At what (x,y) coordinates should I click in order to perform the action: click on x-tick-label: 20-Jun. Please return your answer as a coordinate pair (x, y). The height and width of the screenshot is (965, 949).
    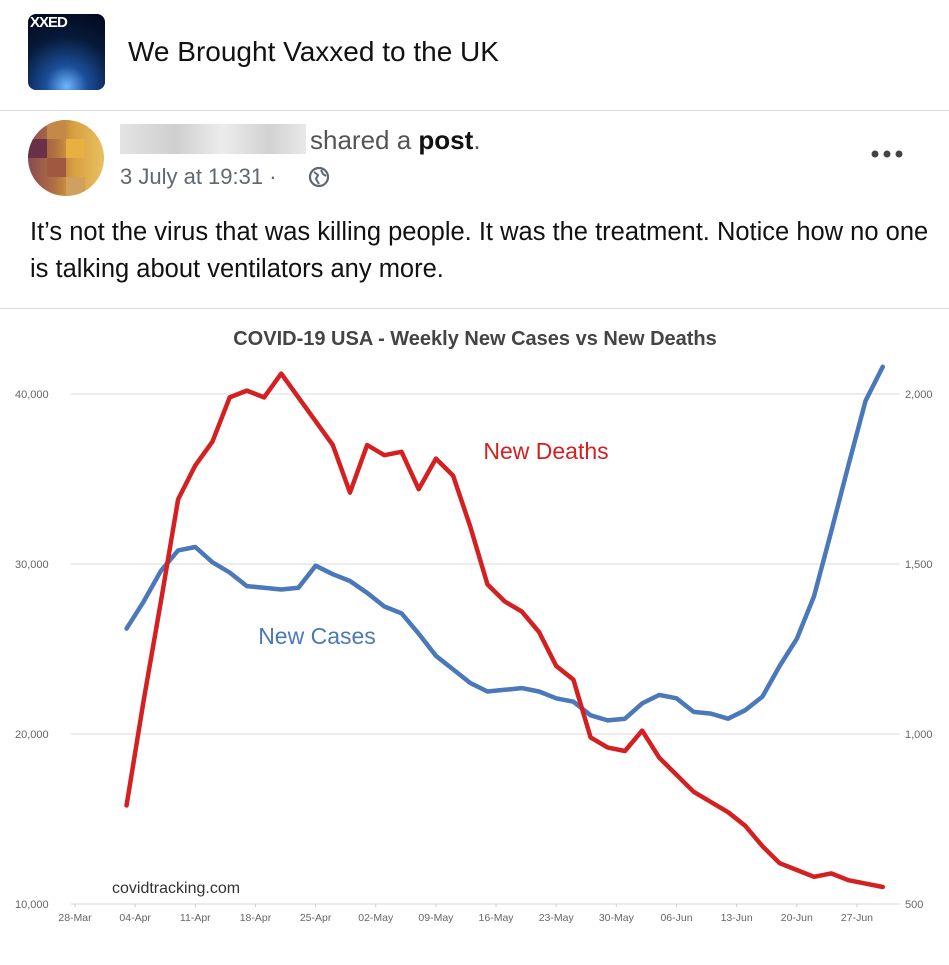
    Looking at the image, I should click on (797, 918).